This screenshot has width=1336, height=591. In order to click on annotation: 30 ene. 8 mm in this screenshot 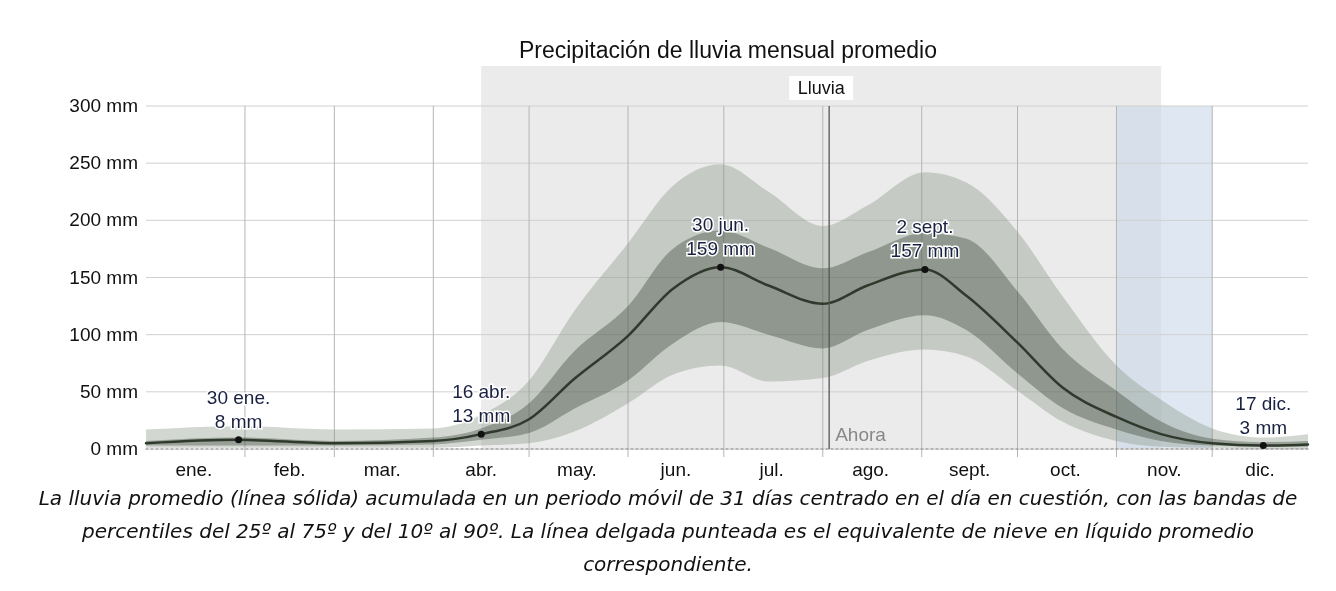, I will do `click(238, 409)`.